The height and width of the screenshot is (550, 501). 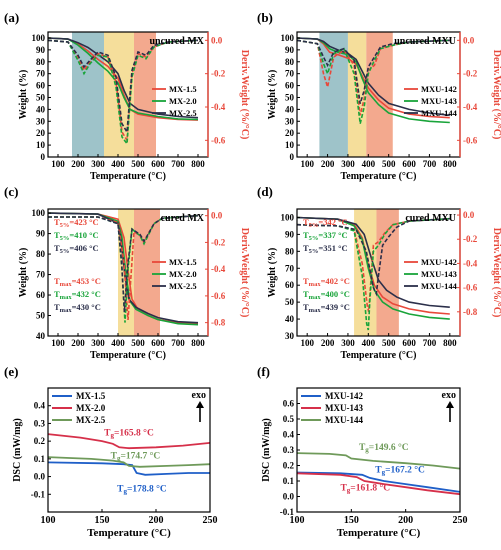 What do you see at coordinates (326, 295) in the screenshot?
I see `annotation-tmax: Tmax=400 °C` at bounding box center [326, 295].